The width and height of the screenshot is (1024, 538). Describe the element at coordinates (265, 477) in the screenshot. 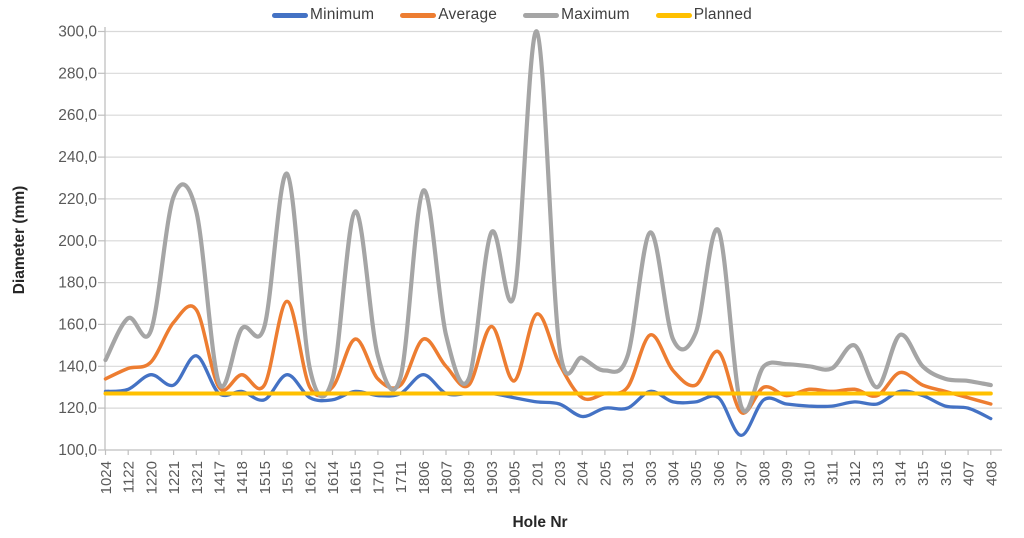

I see `svg-text: 1515` at that location.